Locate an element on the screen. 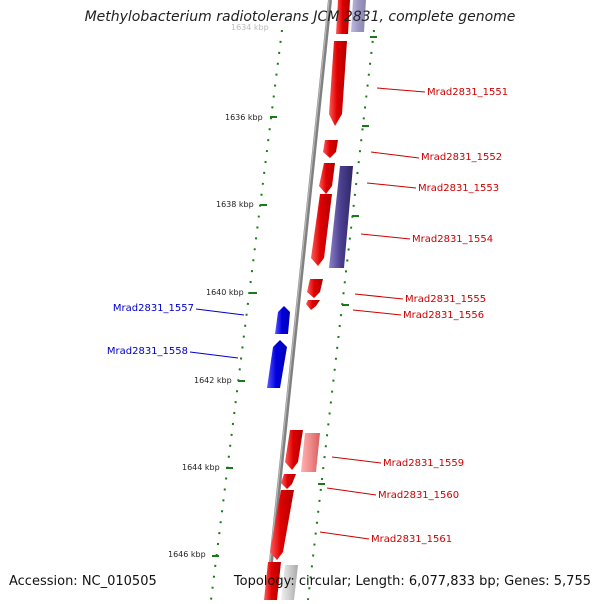  forward-gene-leaders is located at coordinates (372, 313).